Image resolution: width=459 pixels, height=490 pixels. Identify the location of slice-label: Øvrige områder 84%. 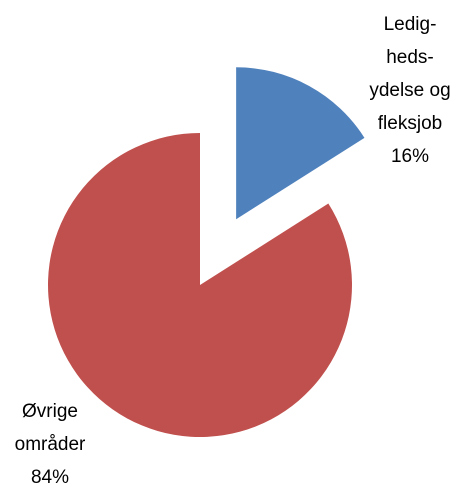
(57, 442).